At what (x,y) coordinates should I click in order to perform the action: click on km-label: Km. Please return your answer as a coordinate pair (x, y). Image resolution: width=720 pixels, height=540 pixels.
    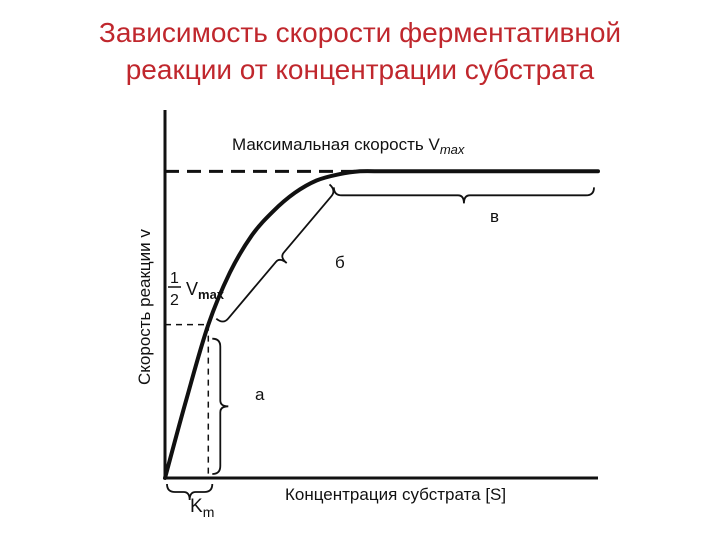
    Looking at the image, I should click on (202, 508).